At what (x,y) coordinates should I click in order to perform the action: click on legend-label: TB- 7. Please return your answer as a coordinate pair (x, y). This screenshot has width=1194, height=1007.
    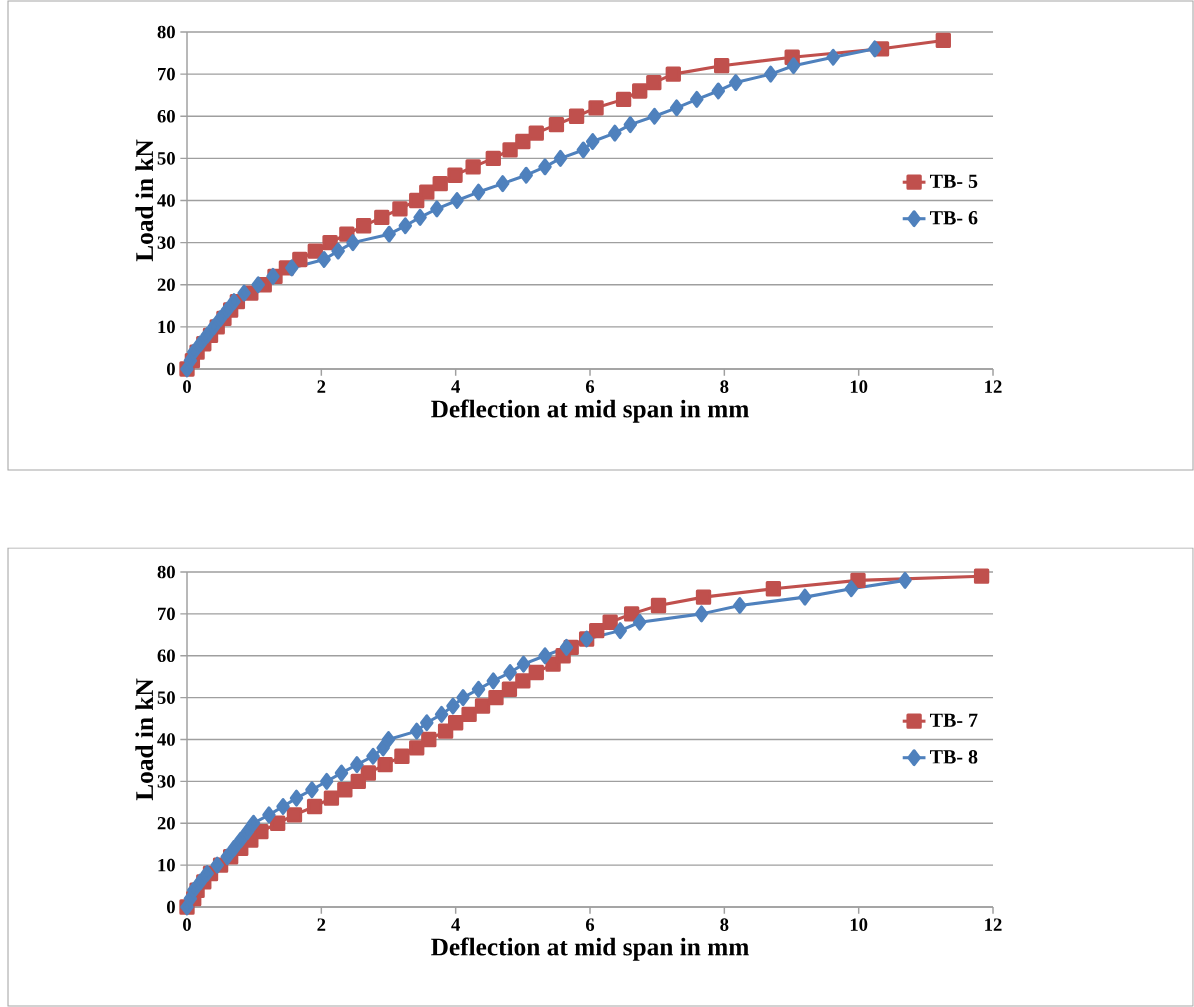
    Looking at the image, I should click on (954, 720).